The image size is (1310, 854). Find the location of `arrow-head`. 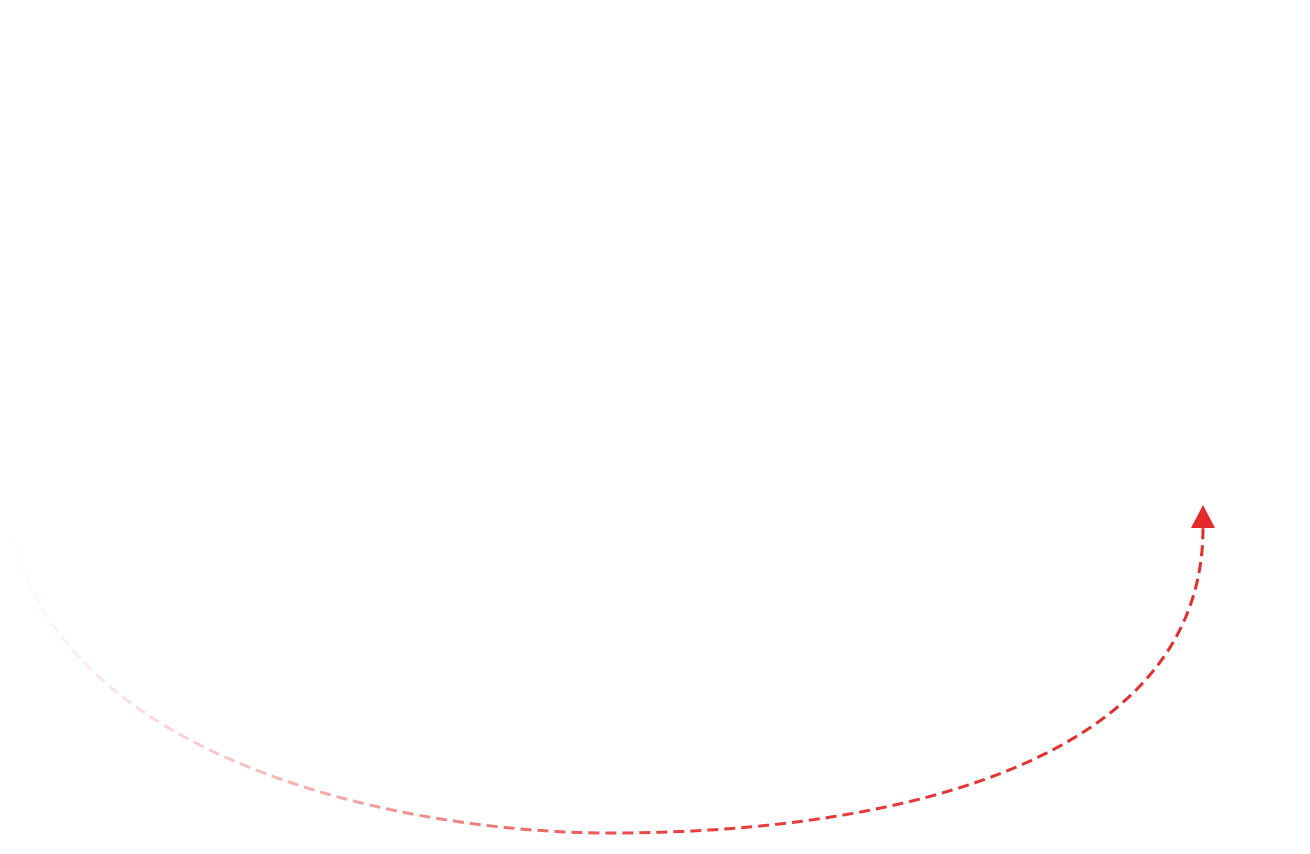

arrow-head is located at coordinates (1203, 516).